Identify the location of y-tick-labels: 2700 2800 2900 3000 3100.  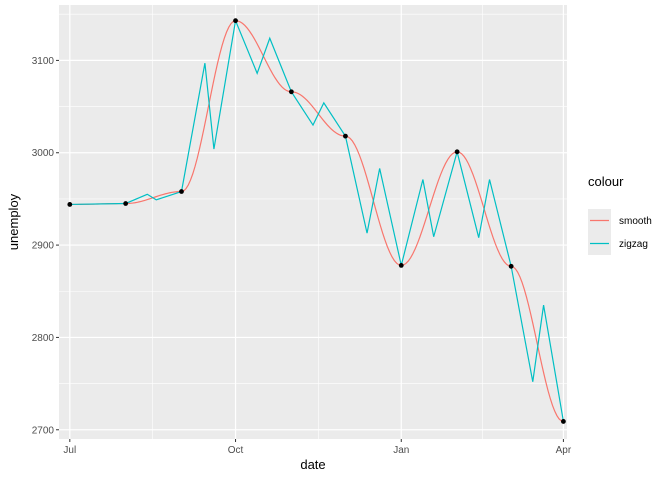
(43, 246).